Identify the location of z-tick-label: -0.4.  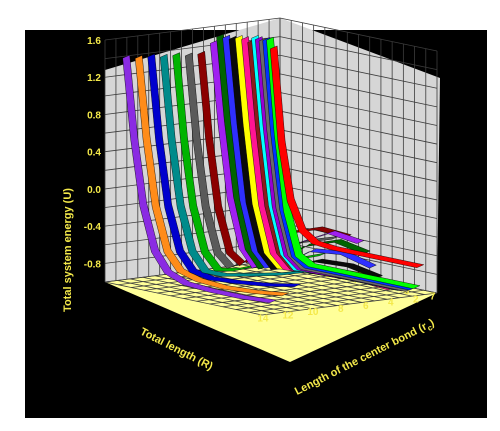
(93, 227).